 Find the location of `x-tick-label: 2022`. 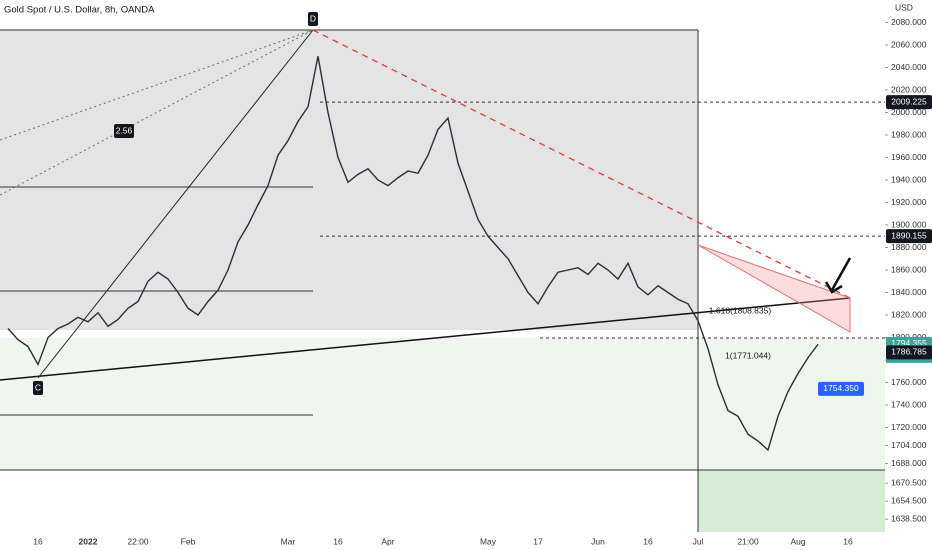

x-tick-label: 2022 is located at coordinates (88, 541).